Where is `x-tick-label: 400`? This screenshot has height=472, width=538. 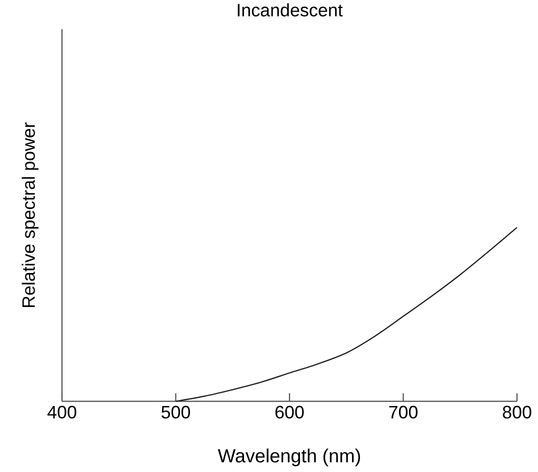
x-tick-label: 400 is located at coordinates (61, 412).